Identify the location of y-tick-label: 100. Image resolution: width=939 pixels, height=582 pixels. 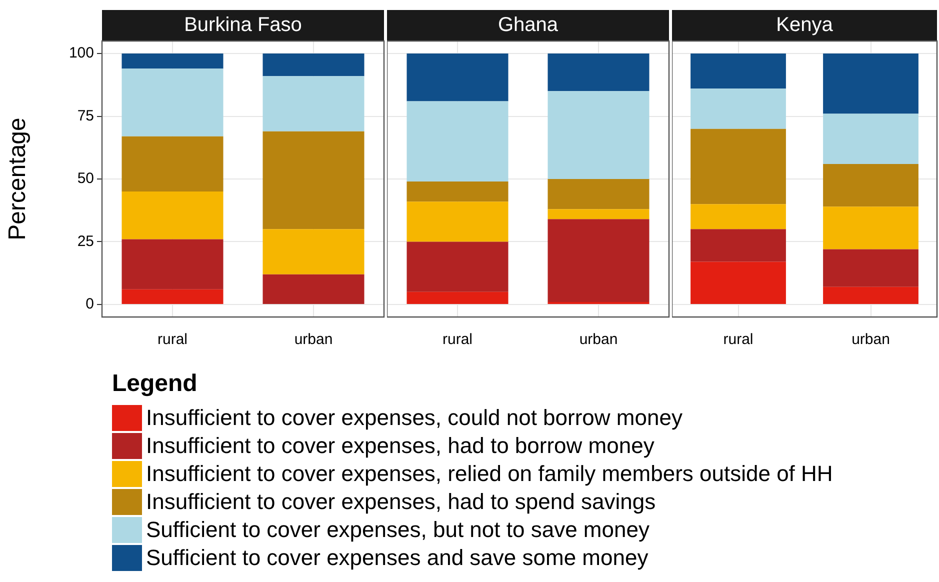
(81, 53).